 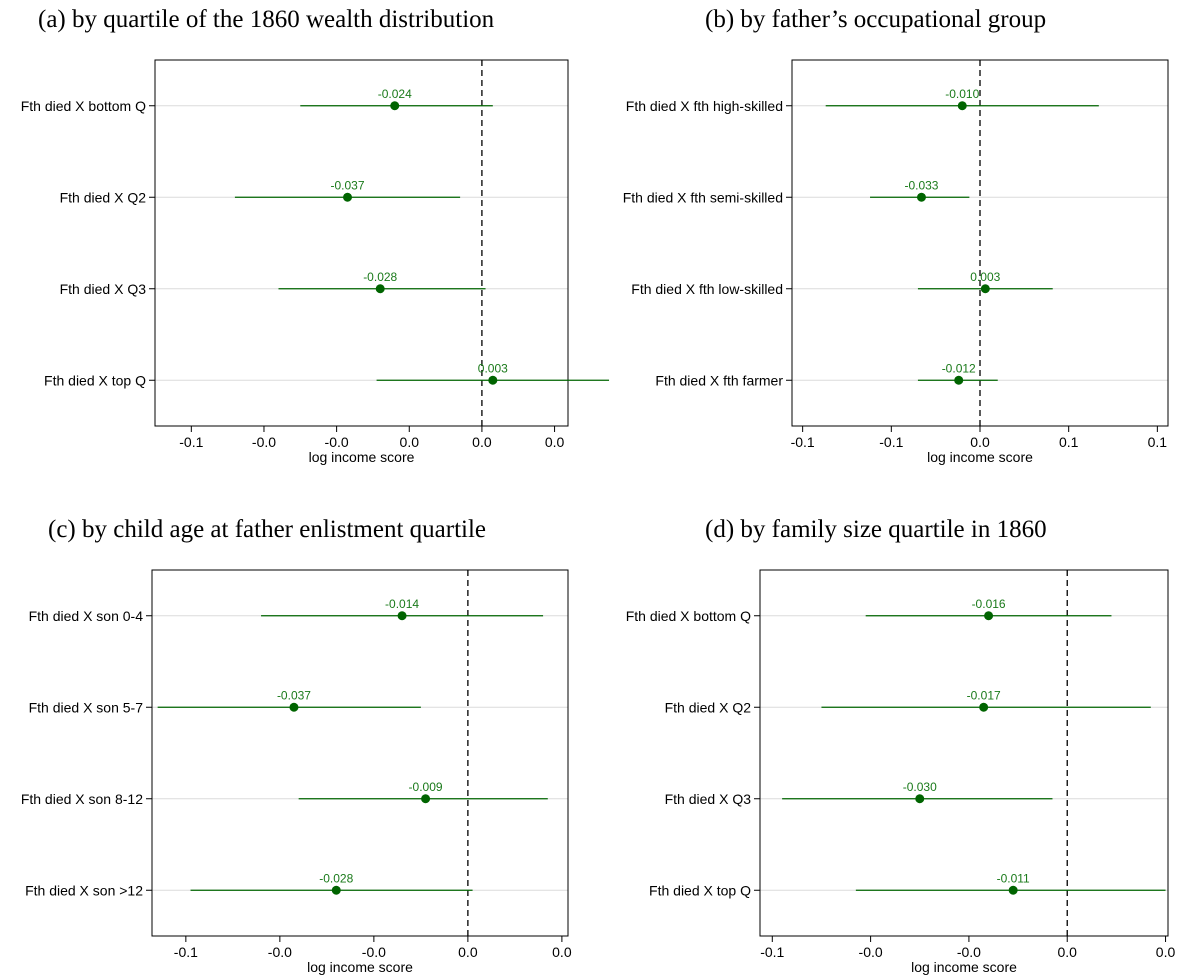 What do you see at coordinates (86, 707) in the screenshot?
I see `category-label: Fth died X son 5-7` at bounding box center [86, 707].